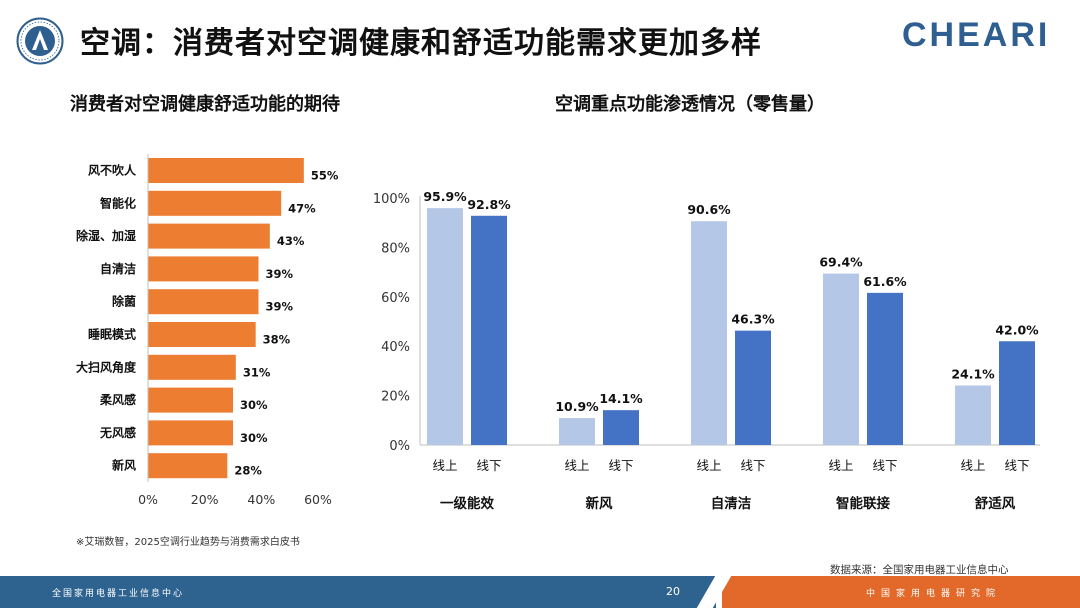  I want to click on category-label: 新风, so click(124, 465).